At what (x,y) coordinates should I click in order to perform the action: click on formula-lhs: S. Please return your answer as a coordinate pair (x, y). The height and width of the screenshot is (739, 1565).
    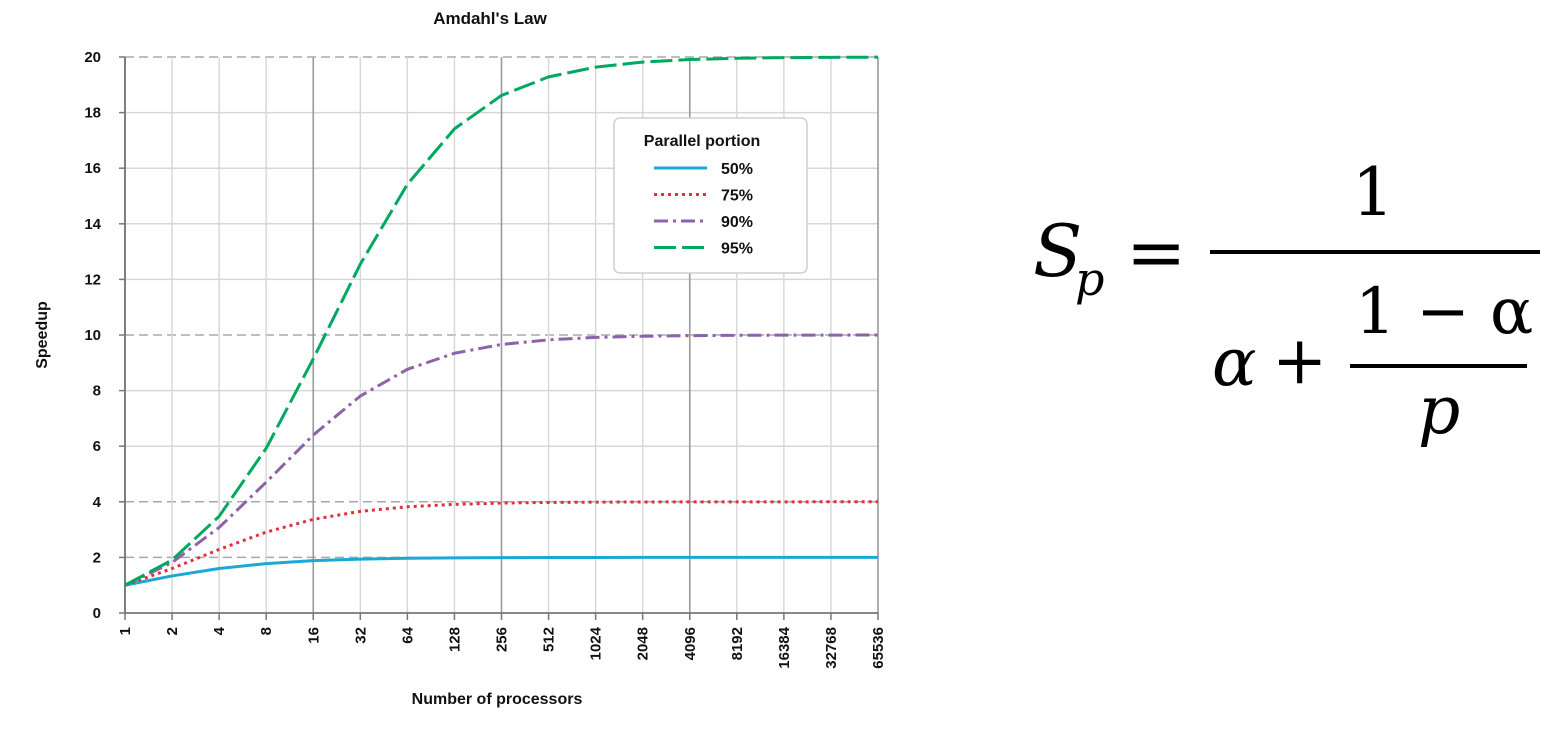
    Looking at the image, I should click on (1058, 251).